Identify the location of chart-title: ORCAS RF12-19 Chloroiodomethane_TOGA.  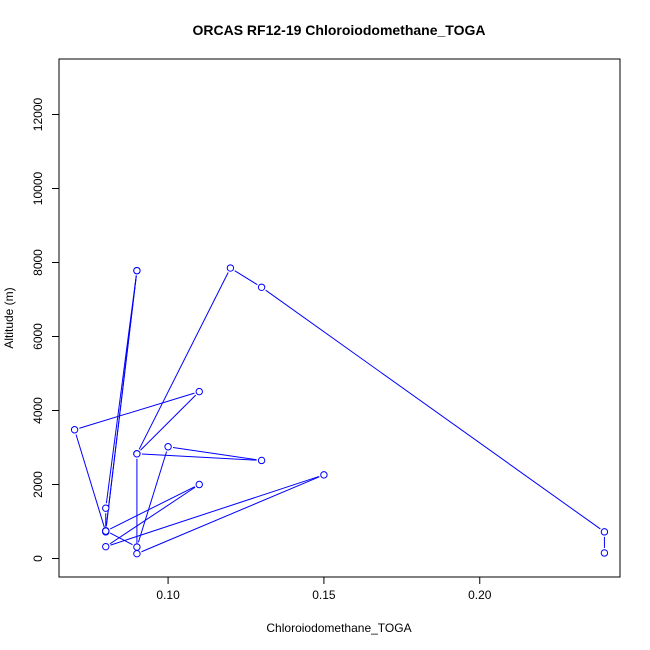
(338, 30).